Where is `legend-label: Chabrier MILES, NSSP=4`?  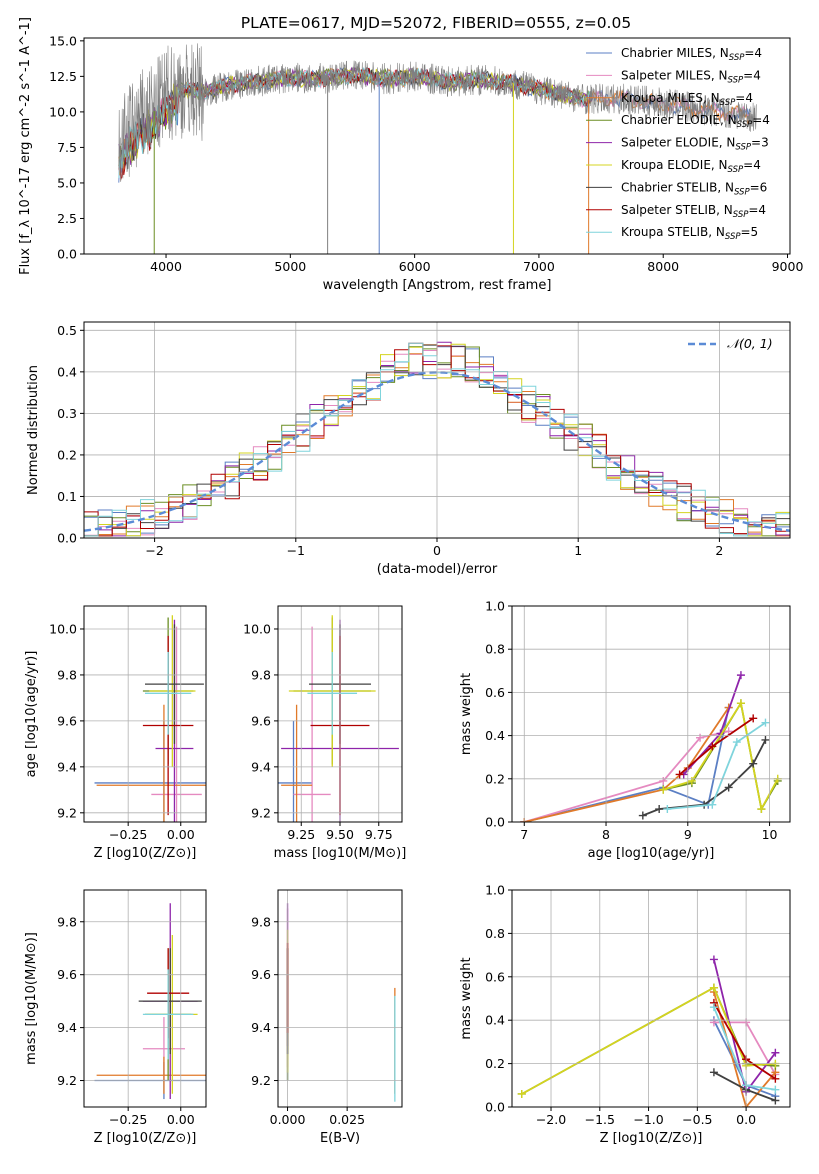 legend-label: Chabrier MILES, NSSP=4 is located at coordinates (691, 54).